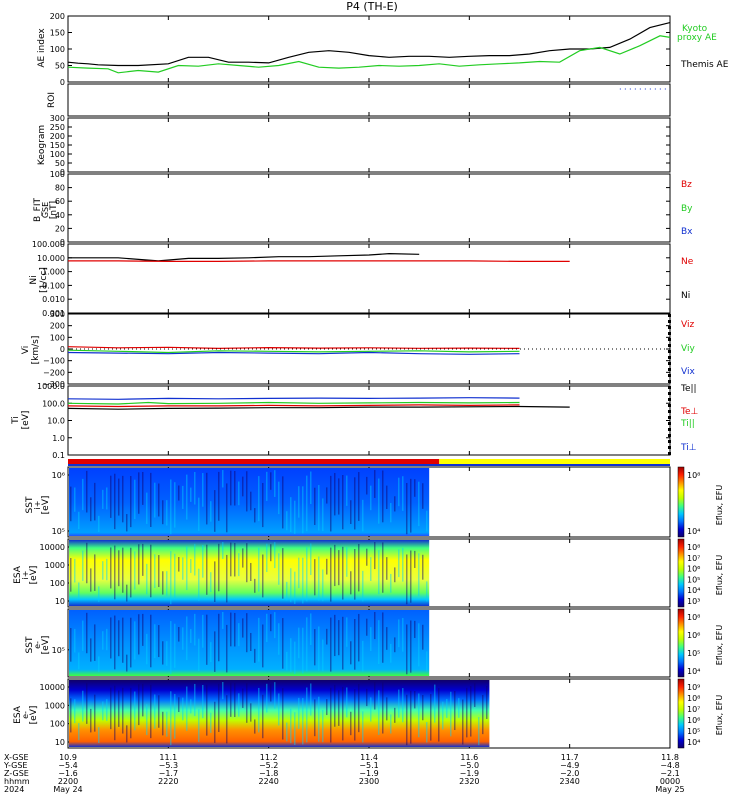 The height and width of the screenshot is (800, 750). Describe the element at coordinates (26, 420) in the screenshot. I see `ti-axis-label-2: [eV]` at that location.